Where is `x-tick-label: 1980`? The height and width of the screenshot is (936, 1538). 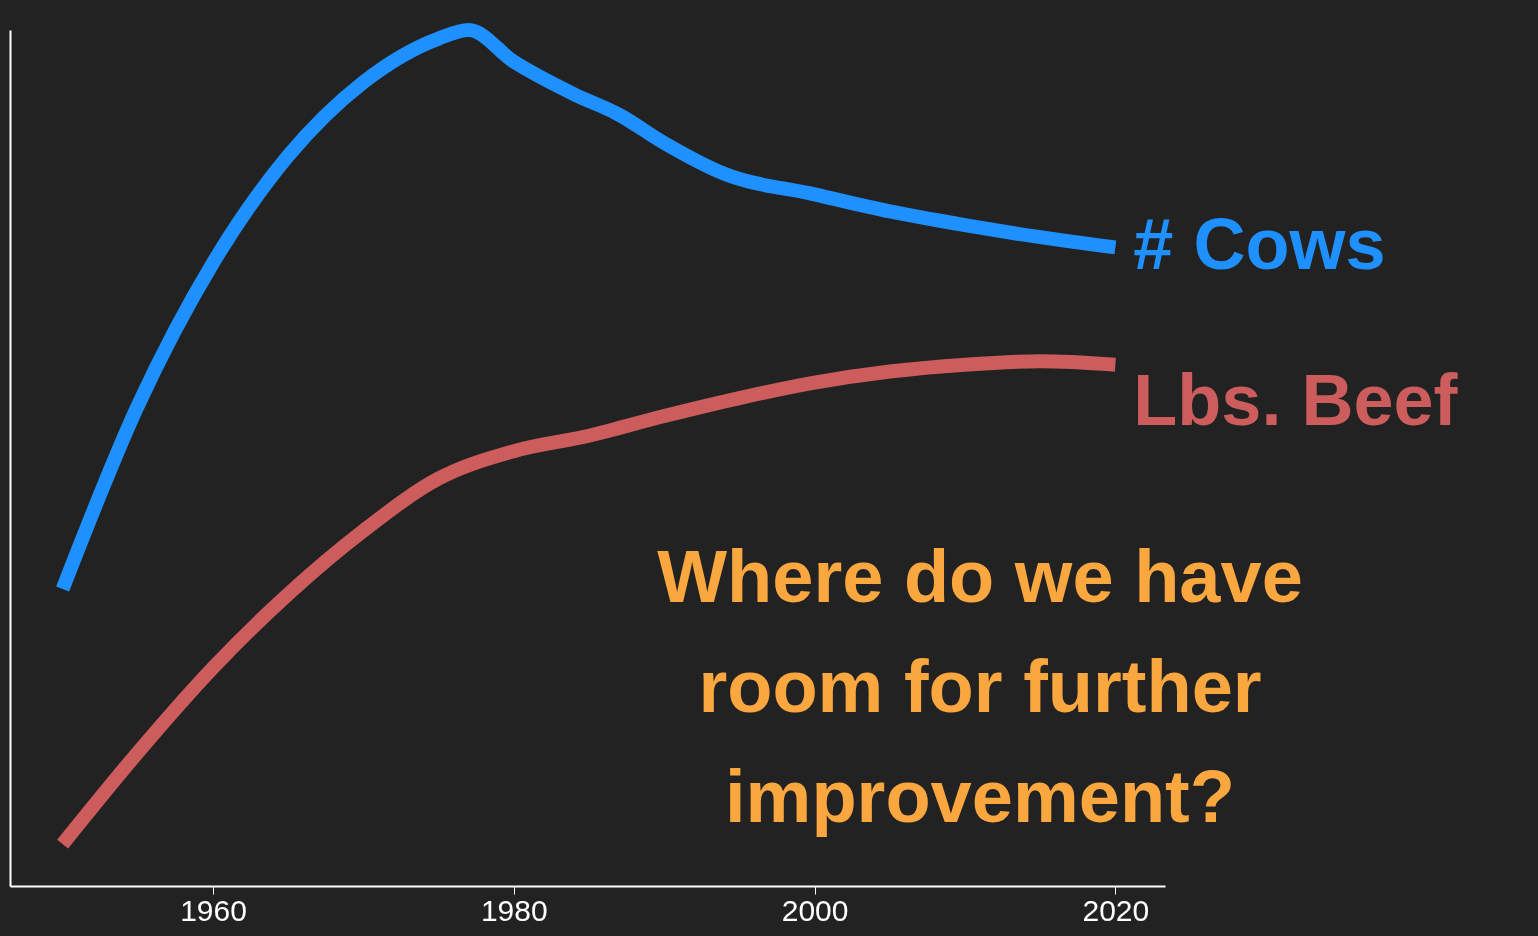 x-tick-label: 1980 is located at coordinates (514, 910).